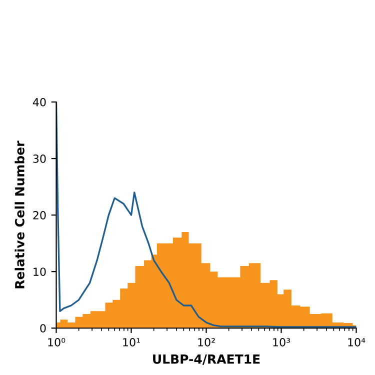 Image resolution: width=375 pixels, height=375 pixels. Describe the element at coordinates (357, 342) in the screenshot. I see `x-tick-label: 10⁴` at that location.